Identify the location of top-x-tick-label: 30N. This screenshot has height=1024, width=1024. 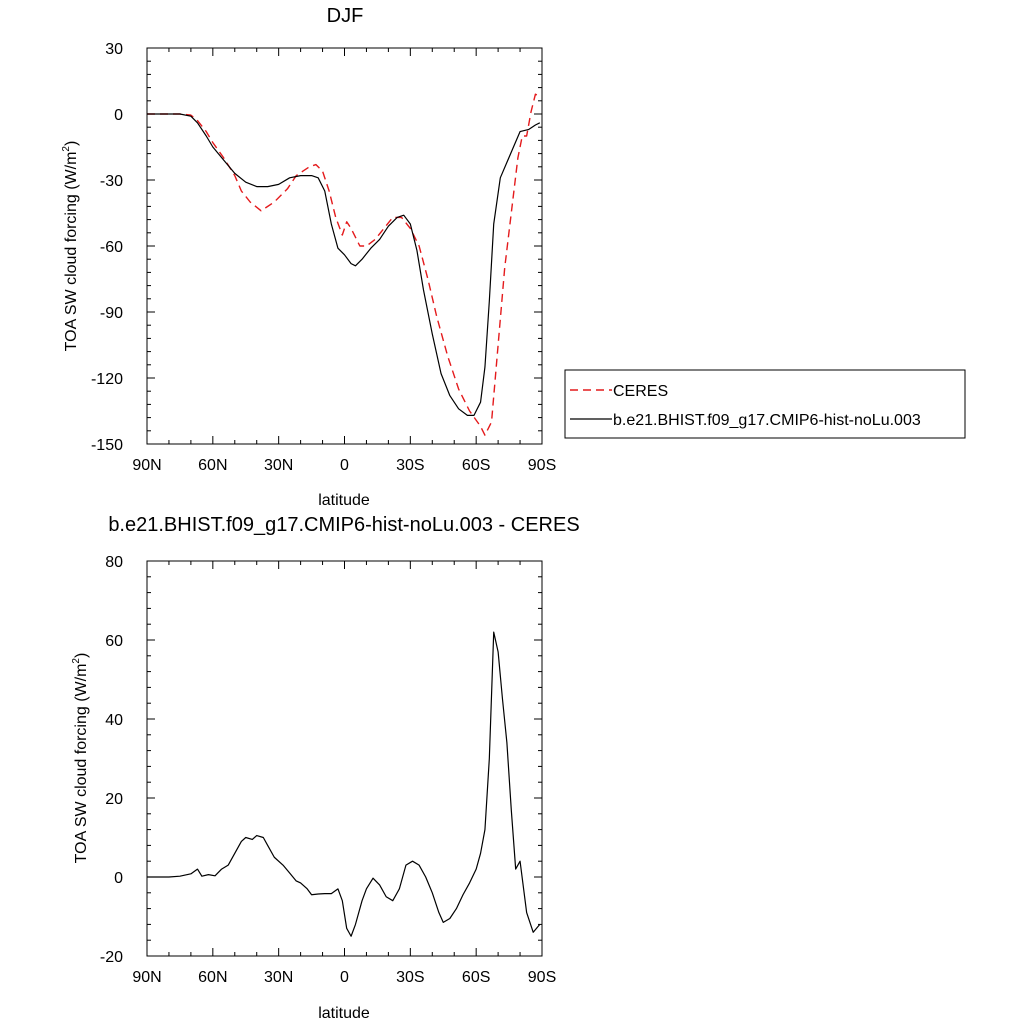
(278, 465).